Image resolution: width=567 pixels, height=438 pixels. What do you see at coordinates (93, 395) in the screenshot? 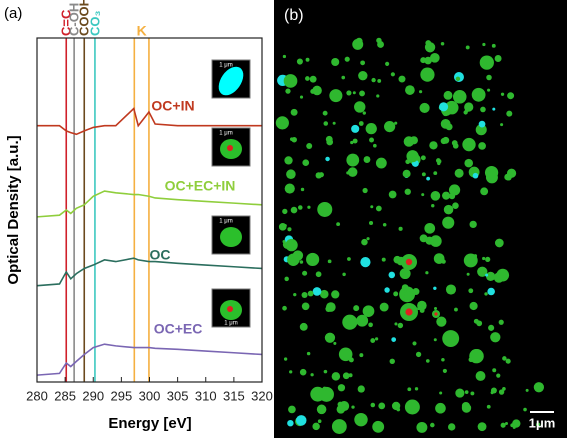
I see `x-tick-label: 290` at bounding box center [93, 395].